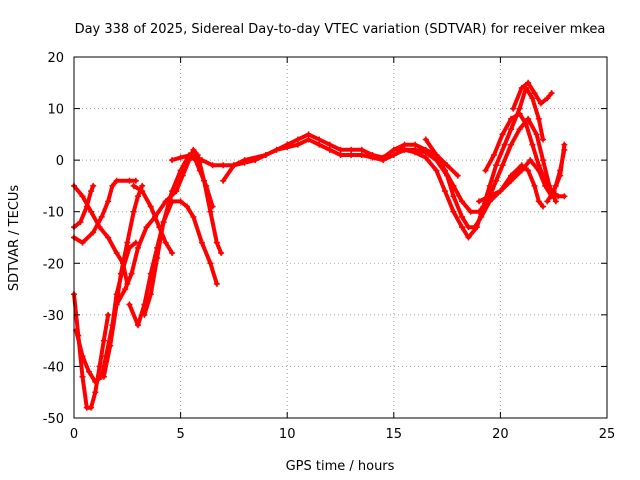 Image resolution: width=640 pixels, height=480 pixels. Describe the element at coordinates (55, 110) in the screenshot. I see `y-tick-label: 10` at that location.